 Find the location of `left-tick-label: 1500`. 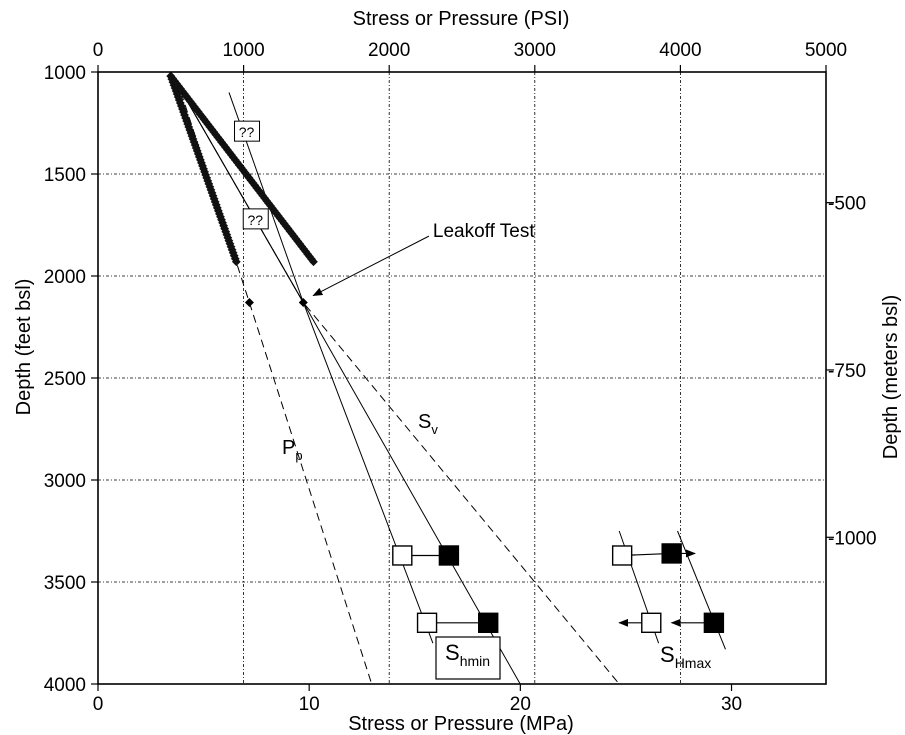

left-tick-label: 1500 is located at coordinates (65, 175).